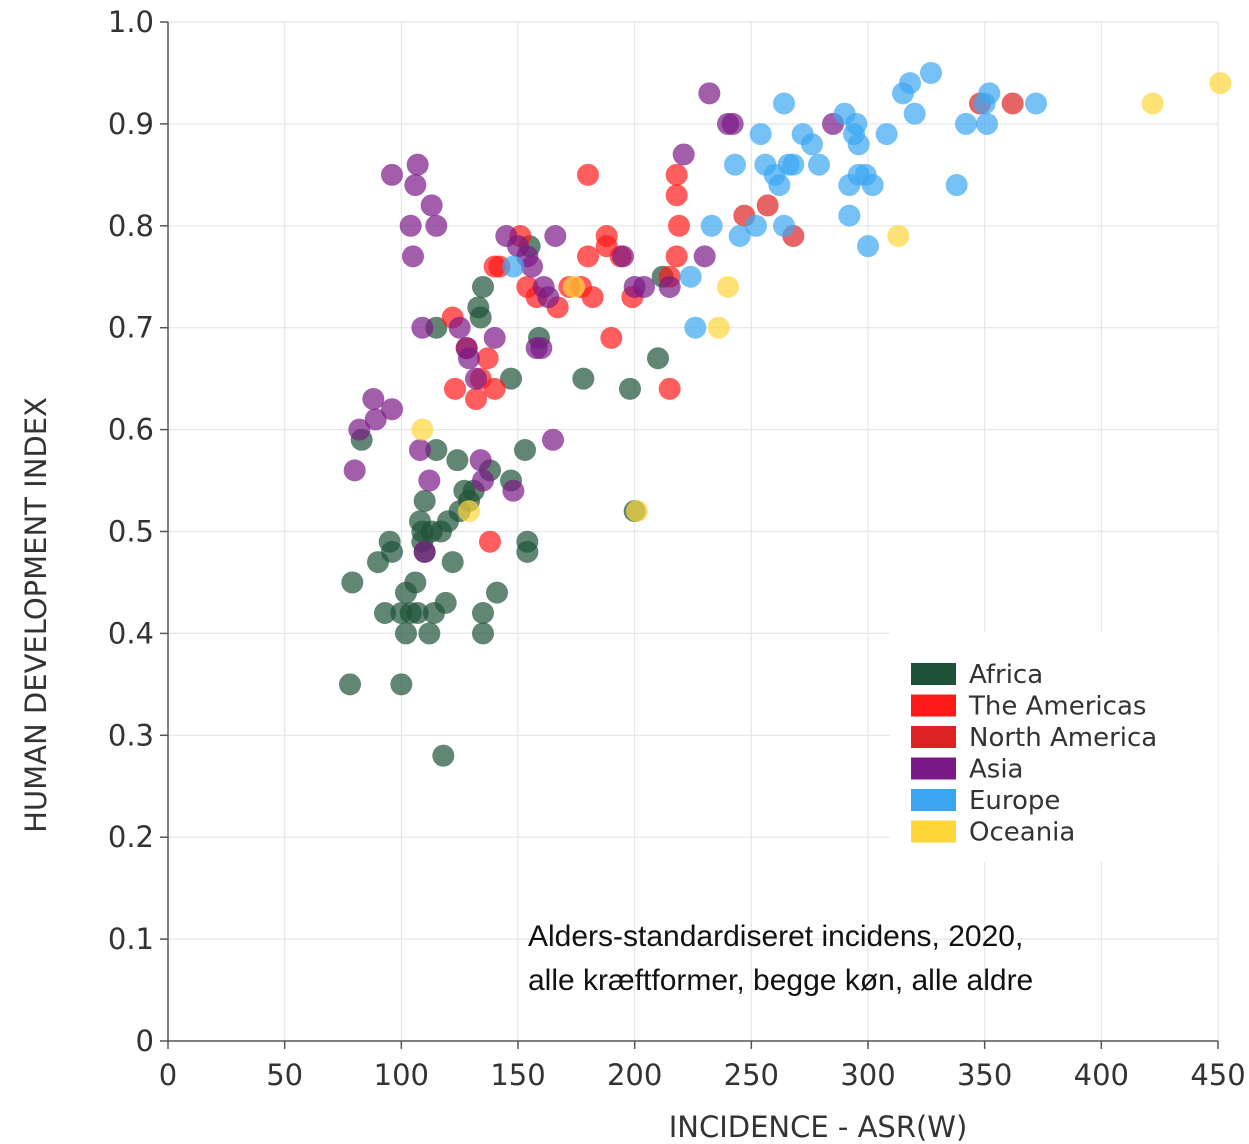 The width and height of the screenshot is (1249, 1144). I want to click on y-tick-label: 0.6, so click(131, 430).